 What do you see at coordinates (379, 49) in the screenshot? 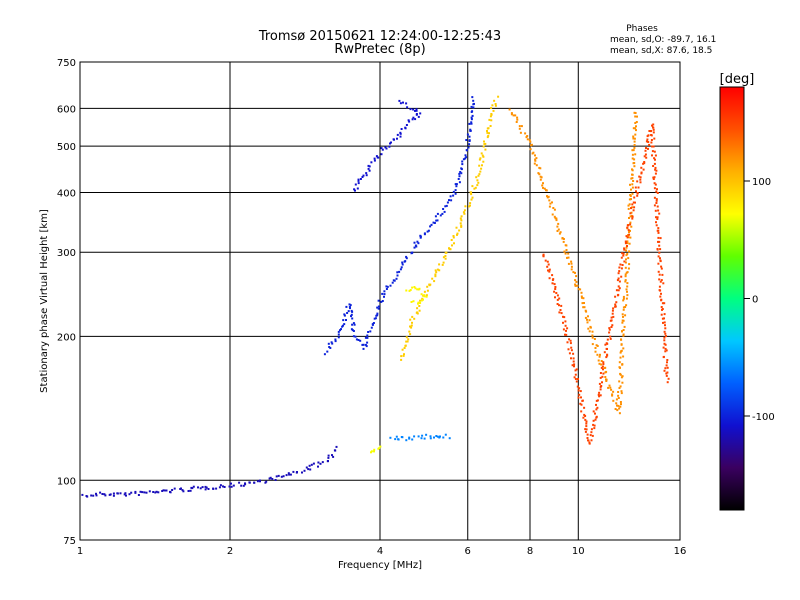
I see `chart-subtitle: RwPretec (8p)` at bounding box center [379, 49].